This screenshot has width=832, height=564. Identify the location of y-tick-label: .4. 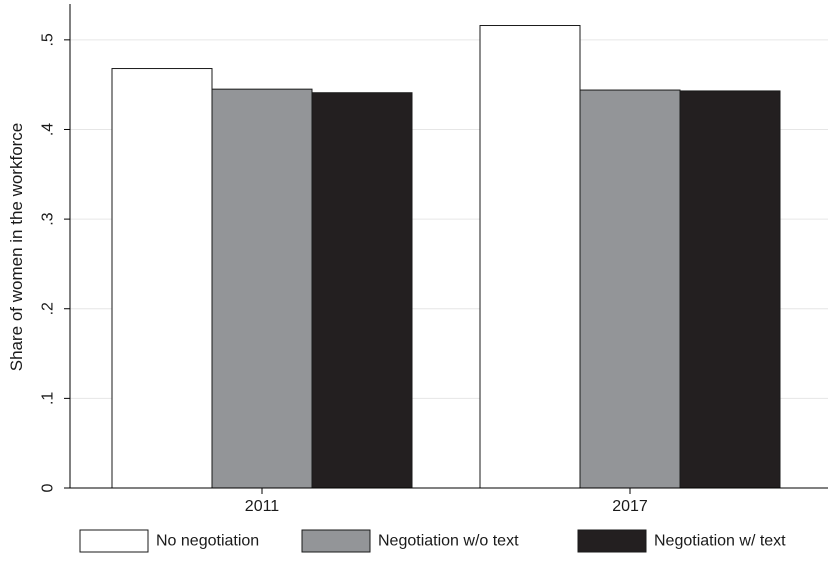
(48, 129).